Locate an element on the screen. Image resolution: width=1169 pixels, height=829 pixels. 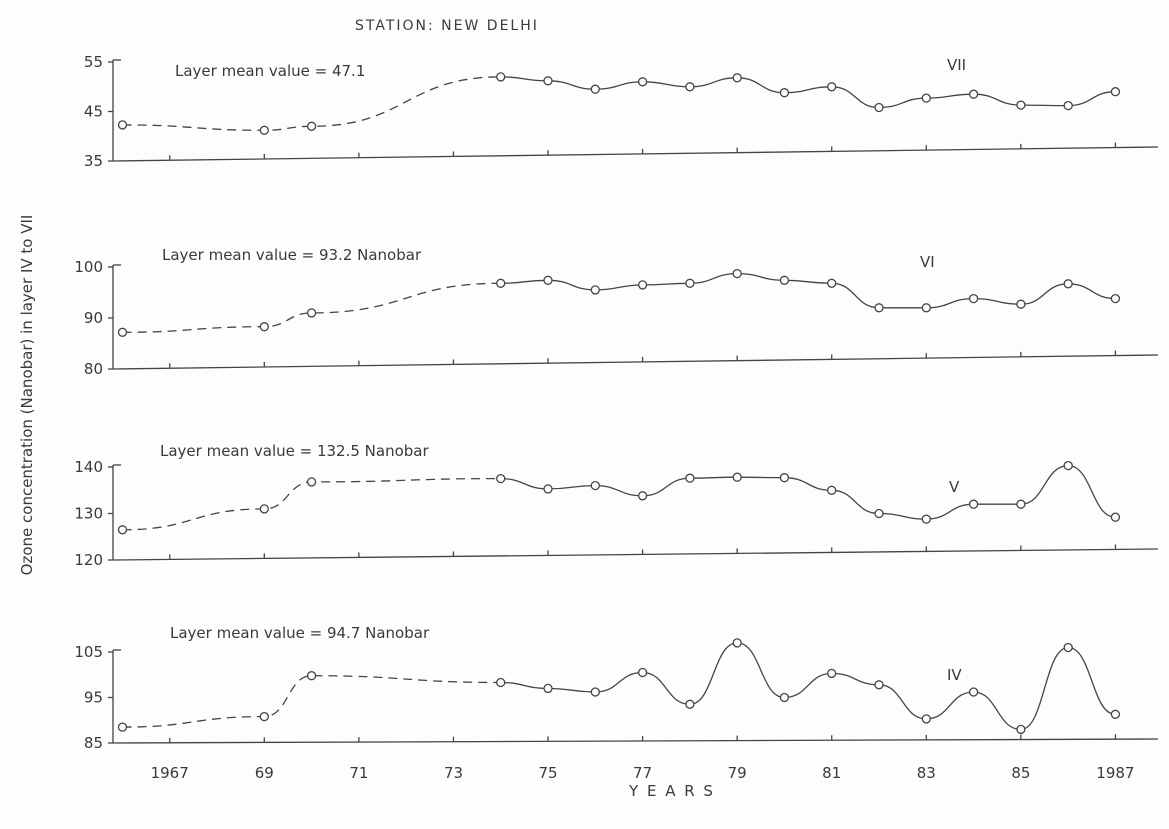
layer-mean-annotation: Layer mean value = 132.5 Nanobar is located at coordinates (294, 451).